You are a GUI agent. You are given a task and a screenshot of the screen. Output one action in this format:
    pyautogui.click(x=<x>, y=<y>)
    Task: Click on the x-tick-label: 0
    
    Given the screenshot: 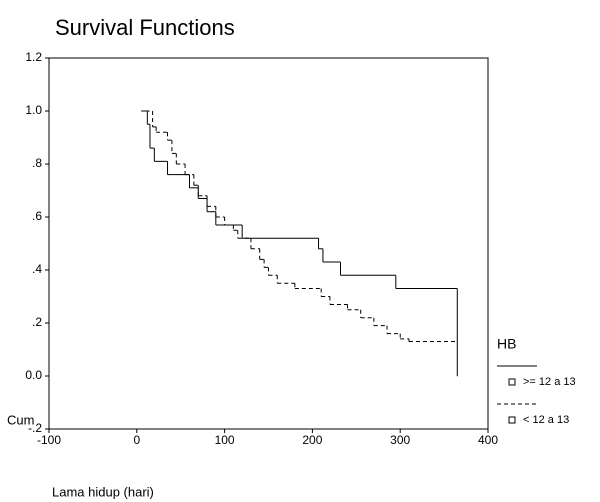 What is the action you would take?
    pyautogui.click(x=136, y=440)
    